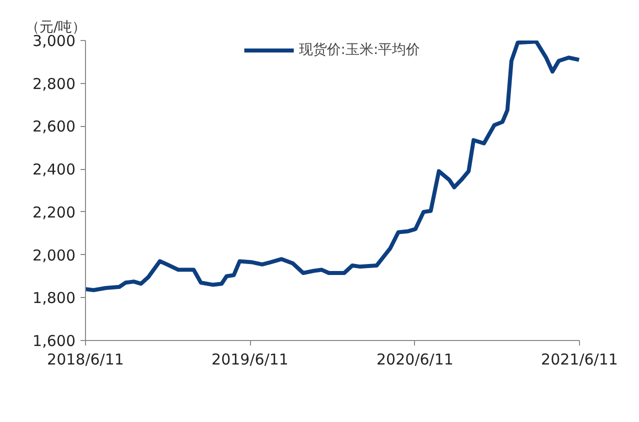 The width and height of the screenshot is (639, 422). What do you see at coordinates (85, 359) in the screenshot?
I see `x-tick-label: 2018/6/11` at bounding box center [85, 359].